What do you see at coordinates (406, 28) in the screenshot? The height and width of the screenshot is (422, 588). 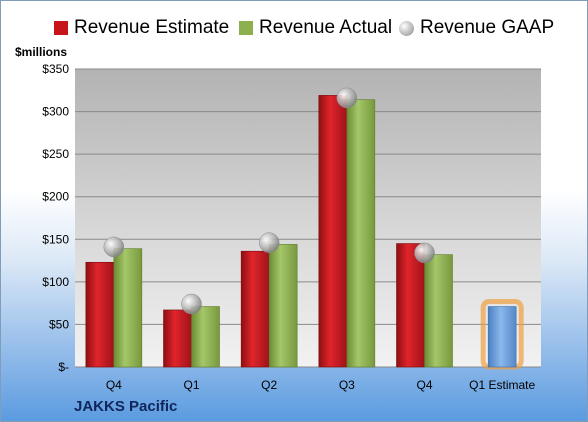 I see `legend-swatch-gaap` at bounding box center [406, 28].